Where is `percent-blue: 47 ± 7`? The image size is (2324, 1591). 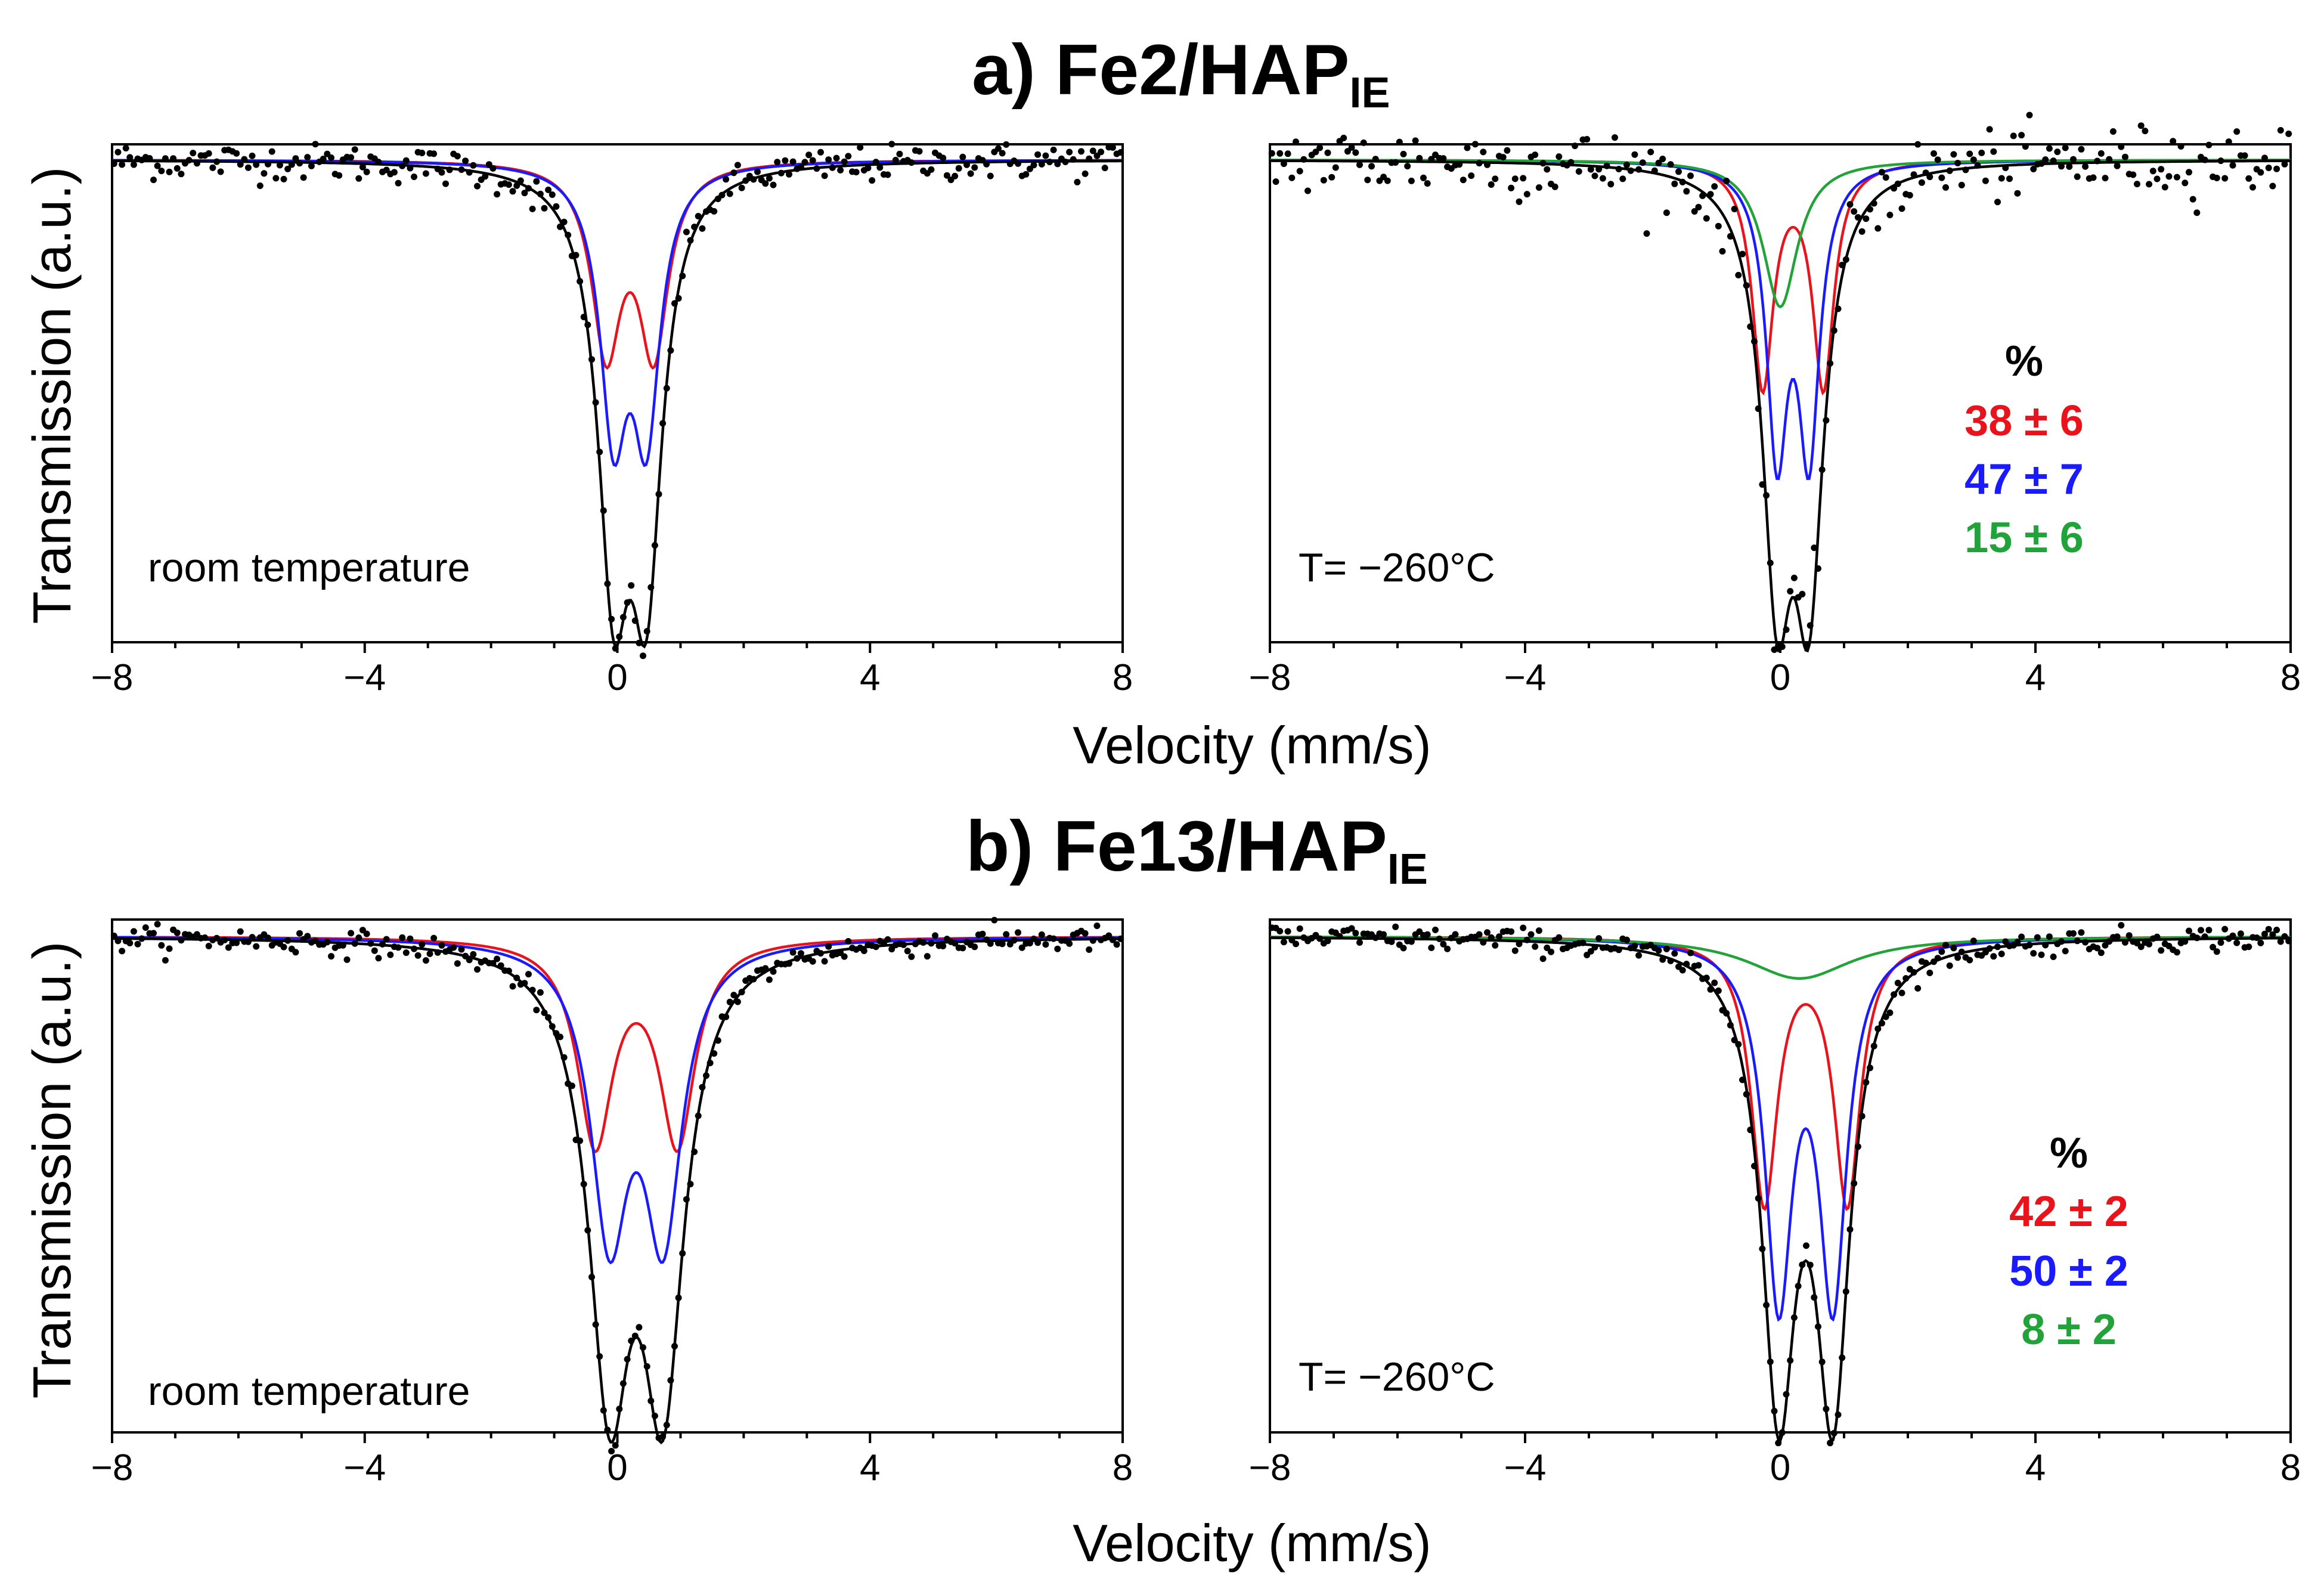 percent-blue: 47 ± 7 is located at coordinates (2024, 479).